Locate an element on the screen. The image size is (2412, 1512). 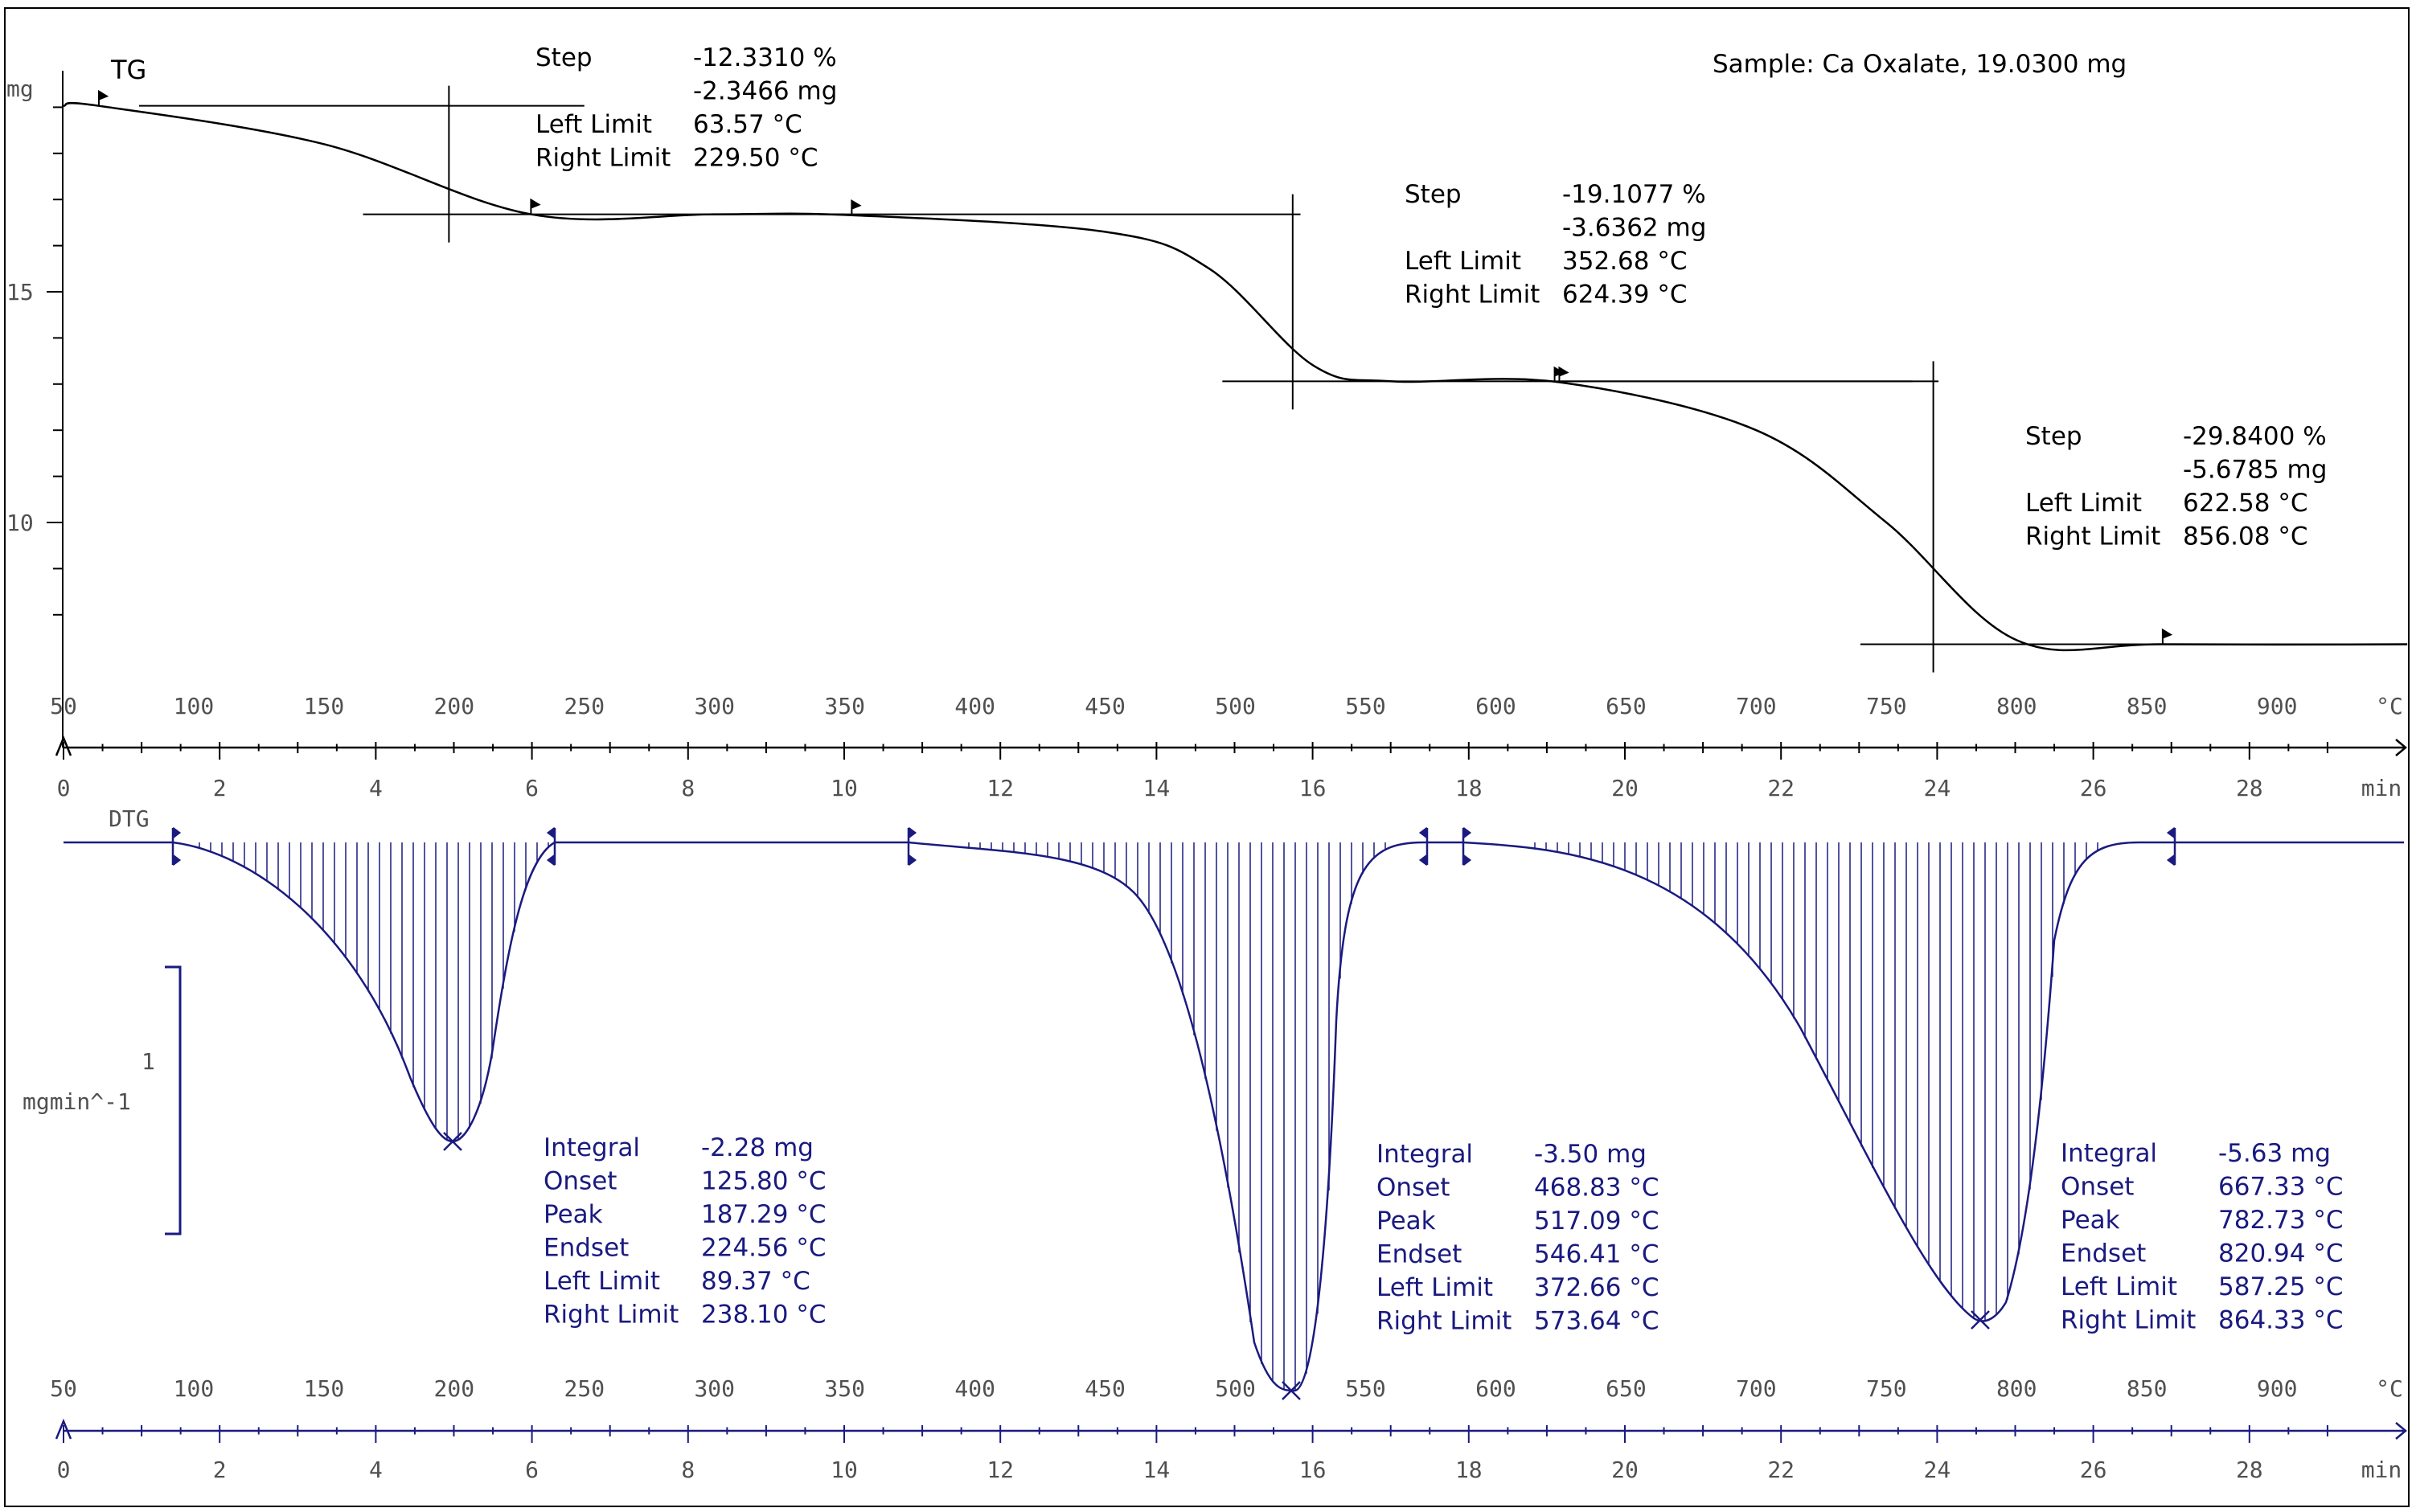
temp-tick-label: 550 is located at coordinates (1365, 1388).